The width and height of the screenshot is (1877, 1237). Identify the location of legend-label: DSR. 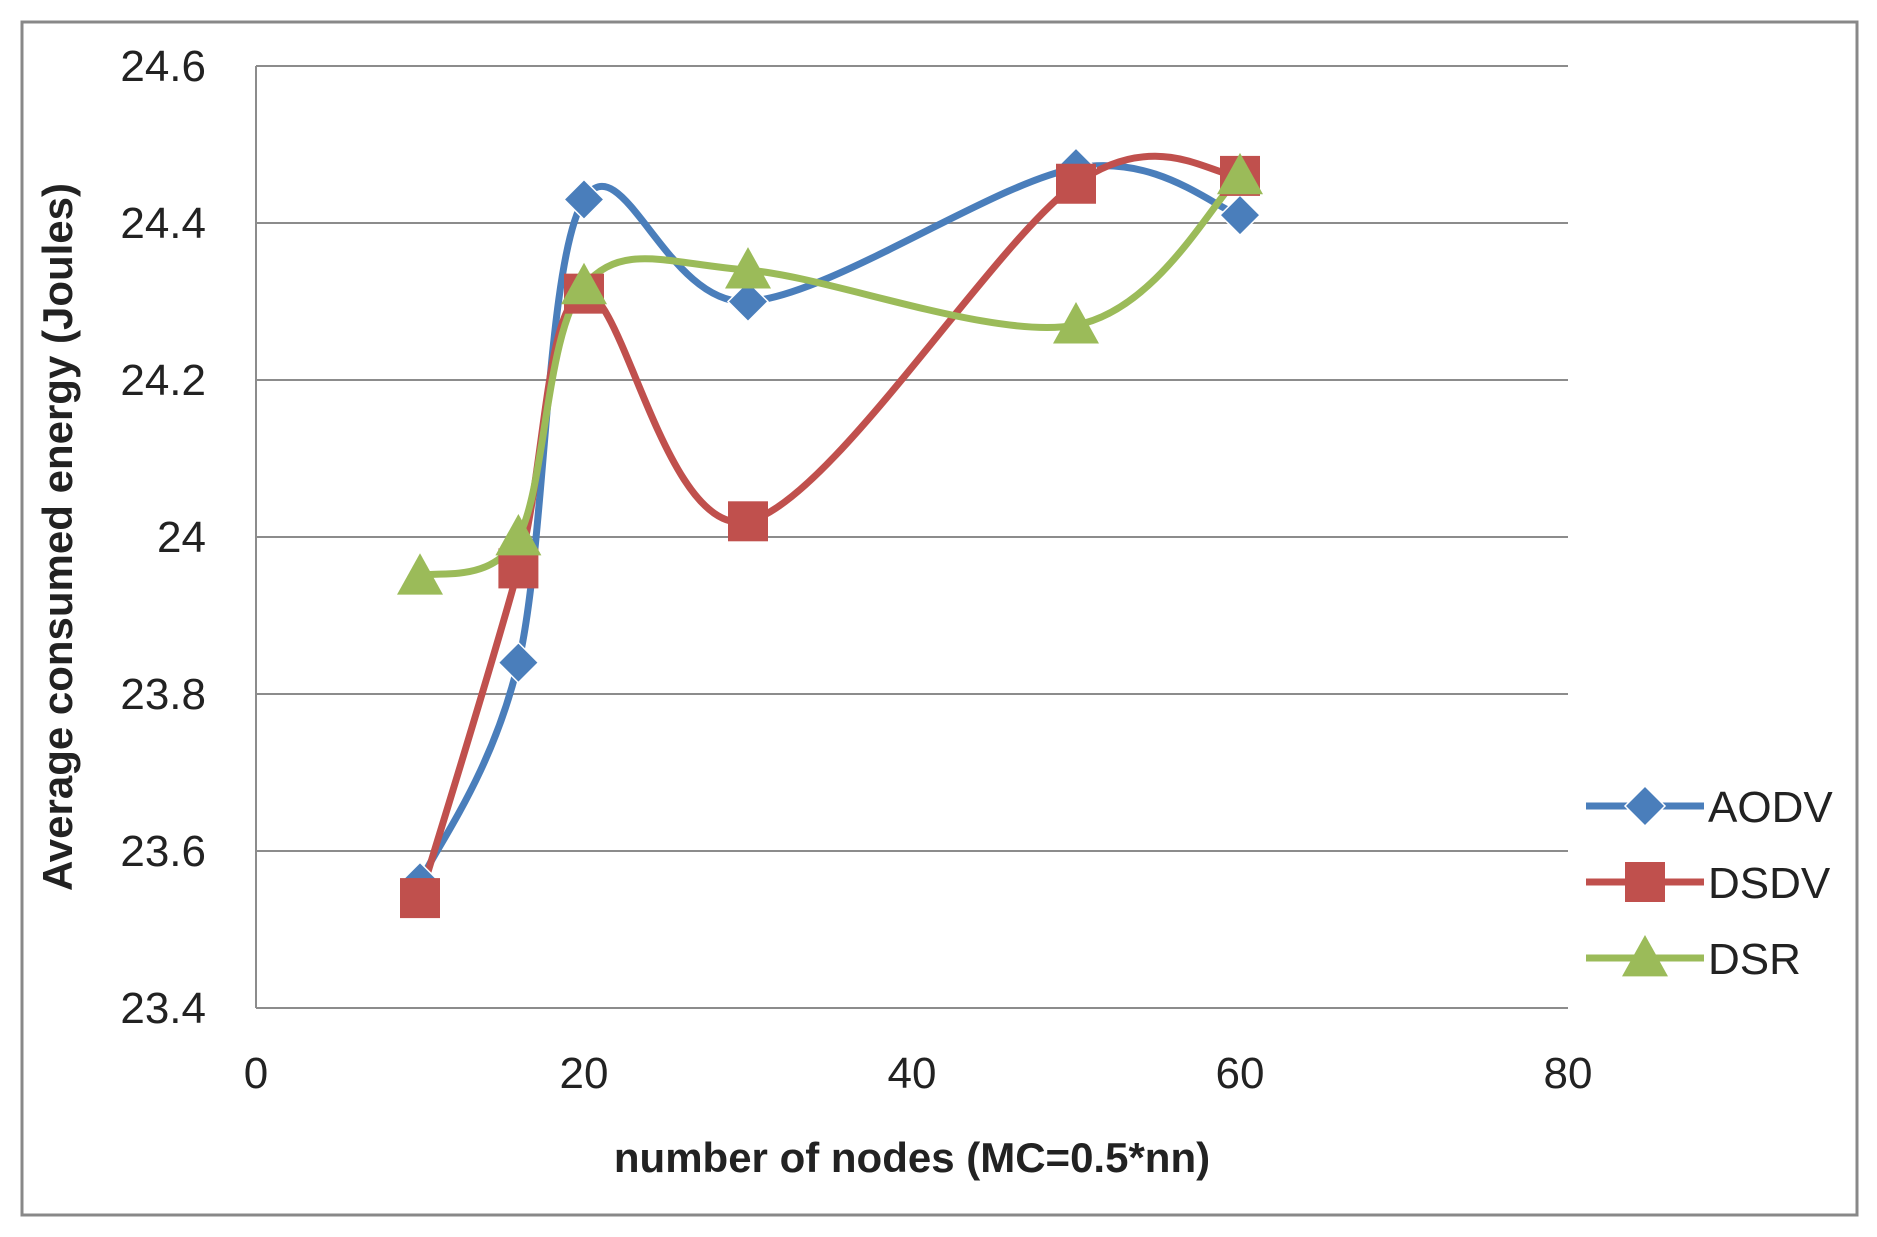
(1754, 959).